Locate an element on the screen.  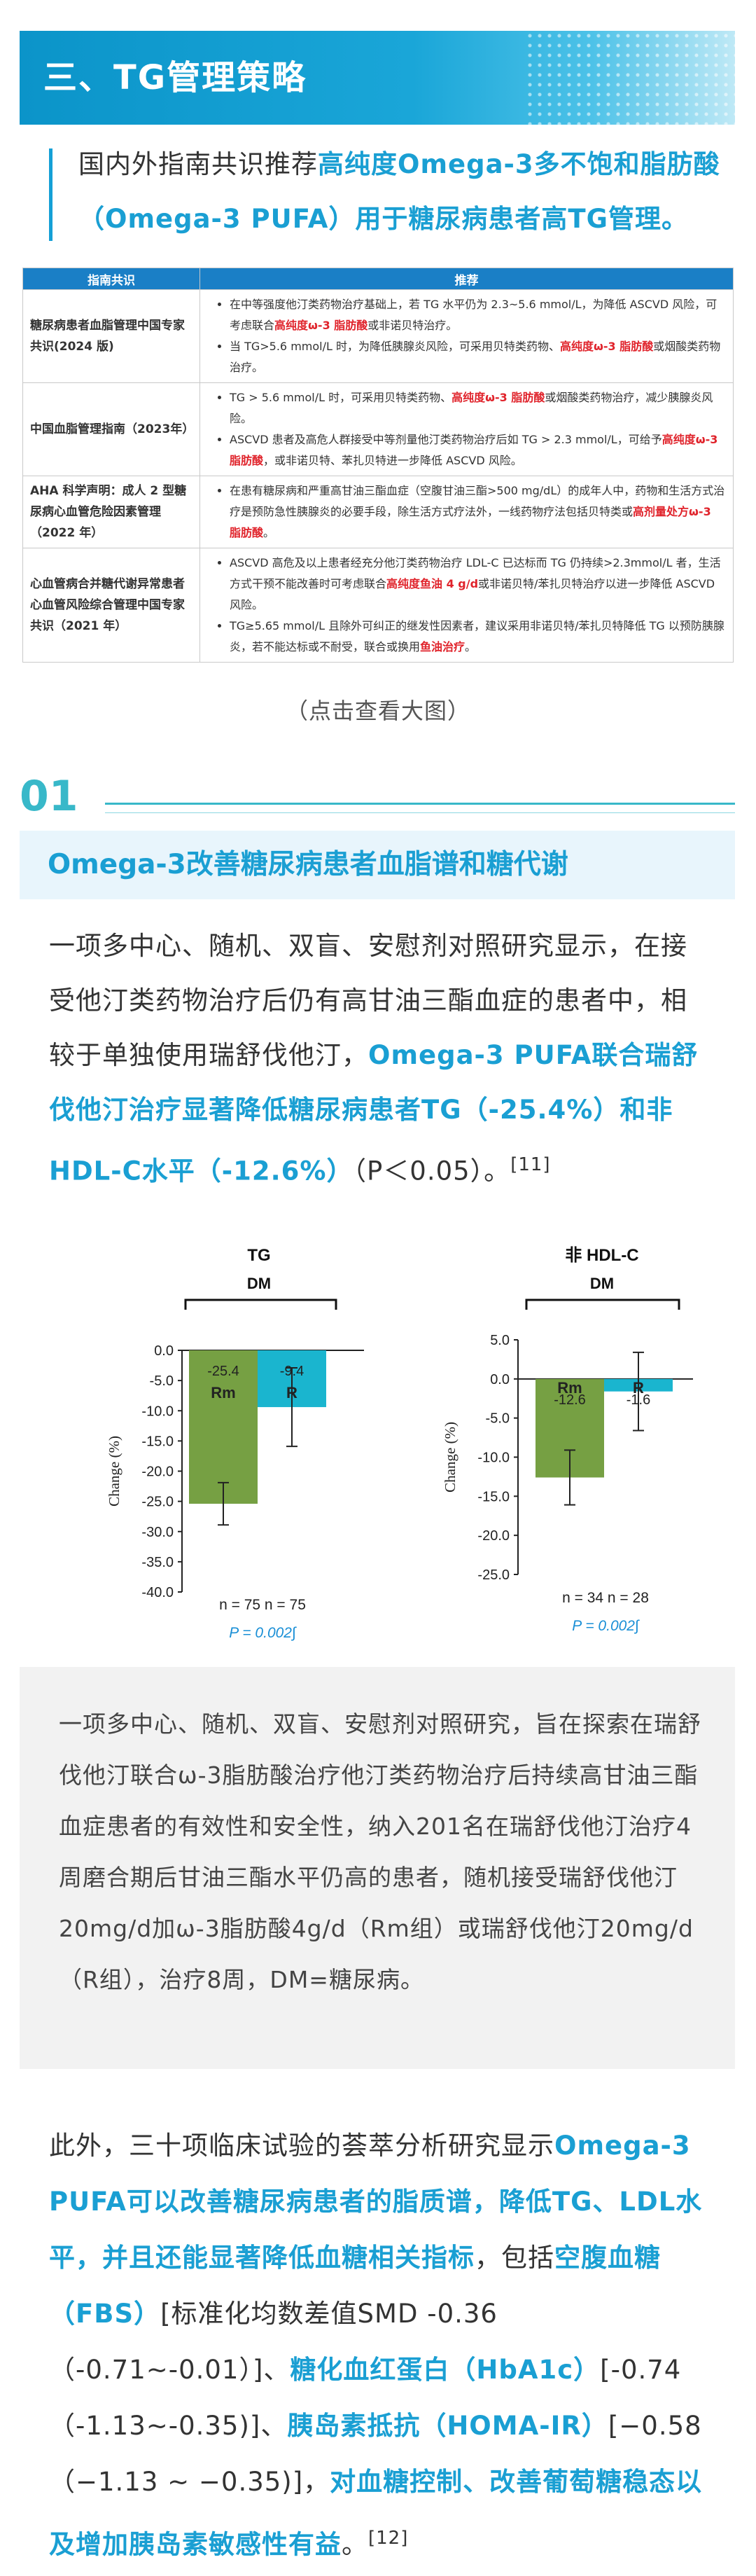
p3-highlight-j: 对血糖控制、改善葡萄糖稳态以及增加胰岛素敏感性有益 is located at coordinates (376, 2514).